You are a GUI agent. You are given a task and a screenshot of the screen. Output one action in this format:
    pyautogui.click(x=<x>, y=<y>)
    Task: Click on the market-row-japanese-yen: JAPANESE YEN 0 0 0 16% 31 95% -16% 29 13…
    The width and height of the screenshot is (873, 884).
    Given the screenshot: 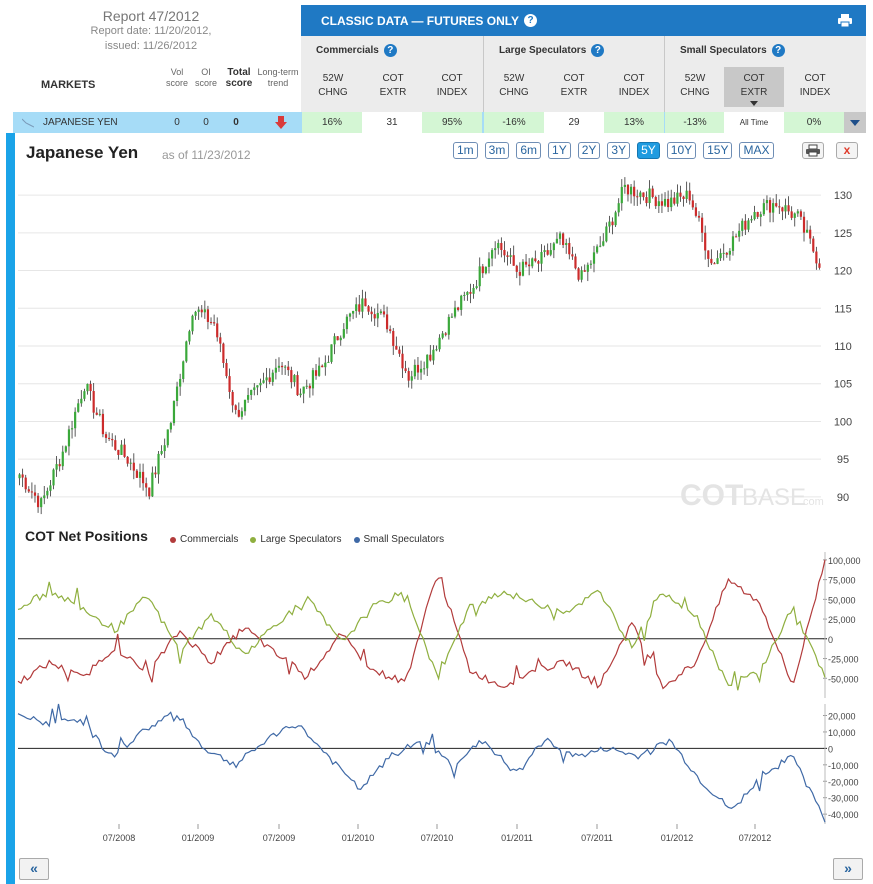 What is the action you would take?
    pyautogui.click(x=439, y=122)
    